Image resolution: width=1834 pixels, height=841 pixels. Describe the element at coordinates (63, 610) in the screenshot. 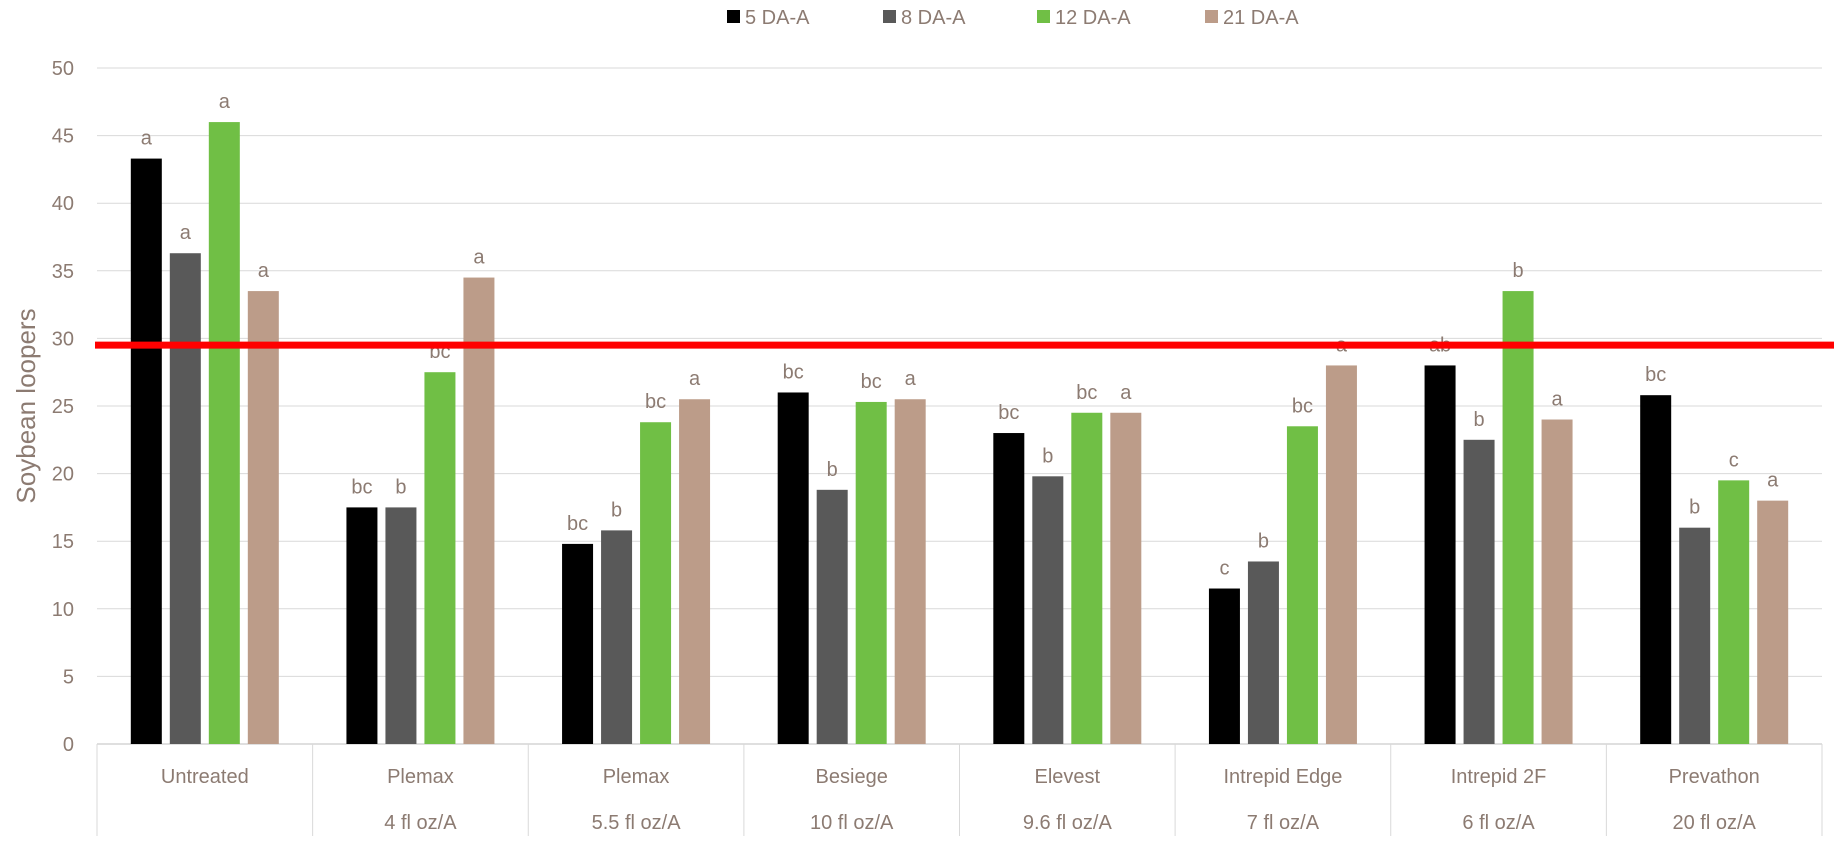

I see `y-tick-label: 10` at that location.